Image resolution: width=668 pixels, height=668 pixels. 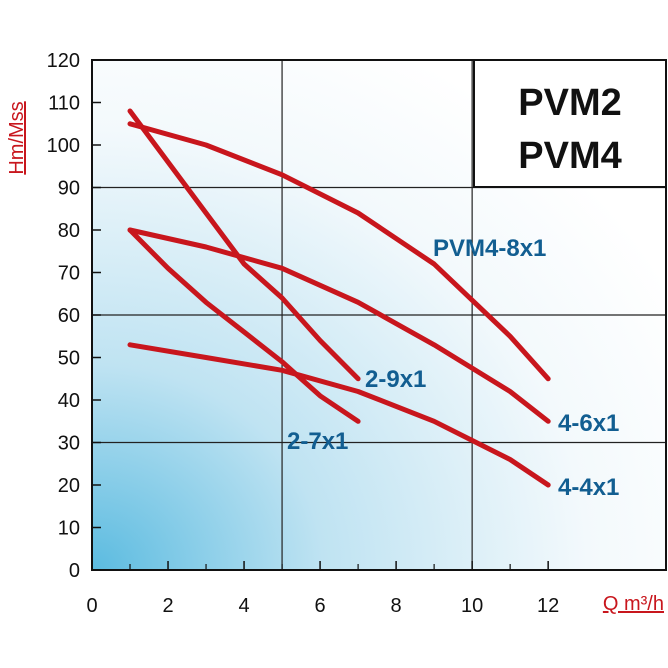 I want to click on y-tick-label: 80, so click(x=69, y=231).